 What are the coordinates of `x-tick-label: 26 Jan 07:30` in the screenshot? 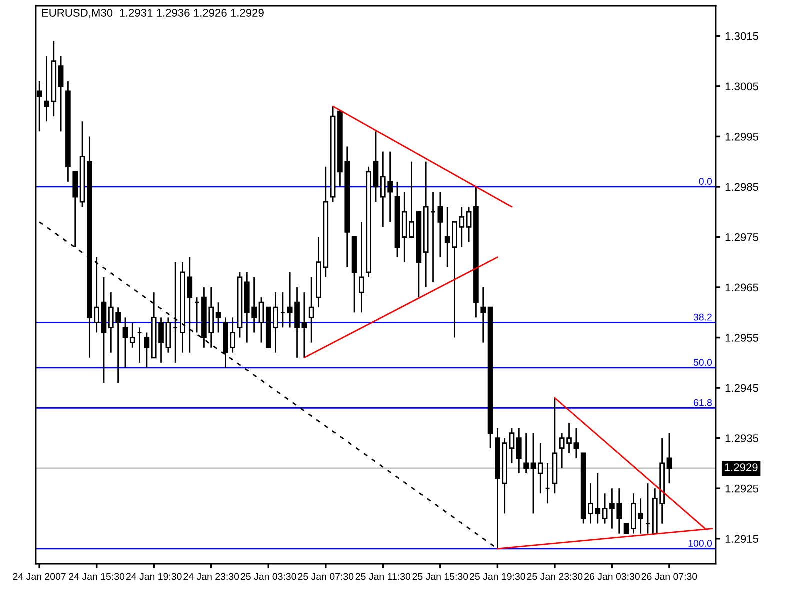 It's located at (670, 576).